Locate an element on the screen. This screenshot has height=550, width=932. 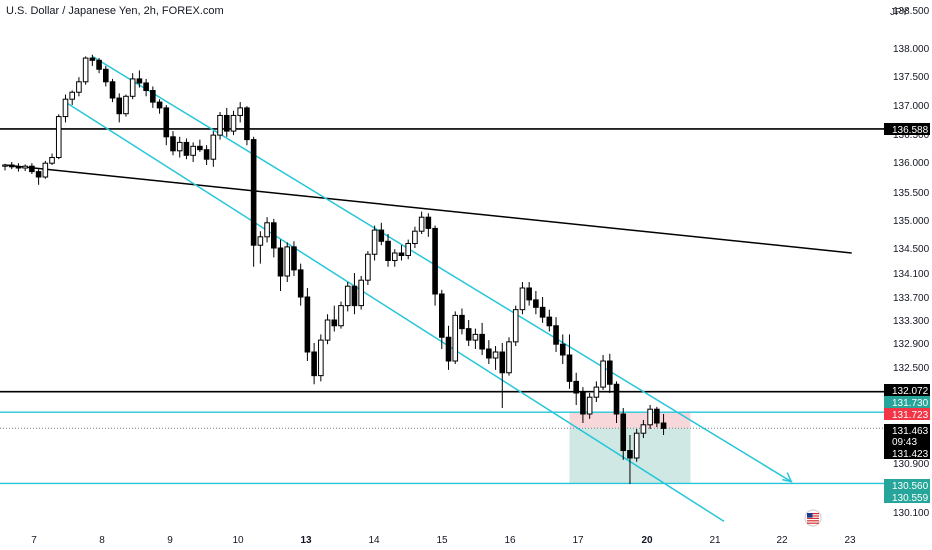
trendline is located at coordinates (428, 209).